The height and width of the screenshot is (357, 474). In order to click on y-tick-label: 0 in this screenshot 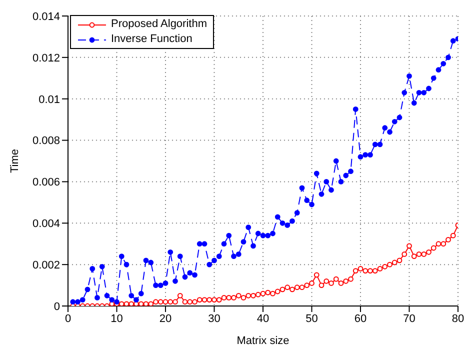, I will do `click(57, 306)`.